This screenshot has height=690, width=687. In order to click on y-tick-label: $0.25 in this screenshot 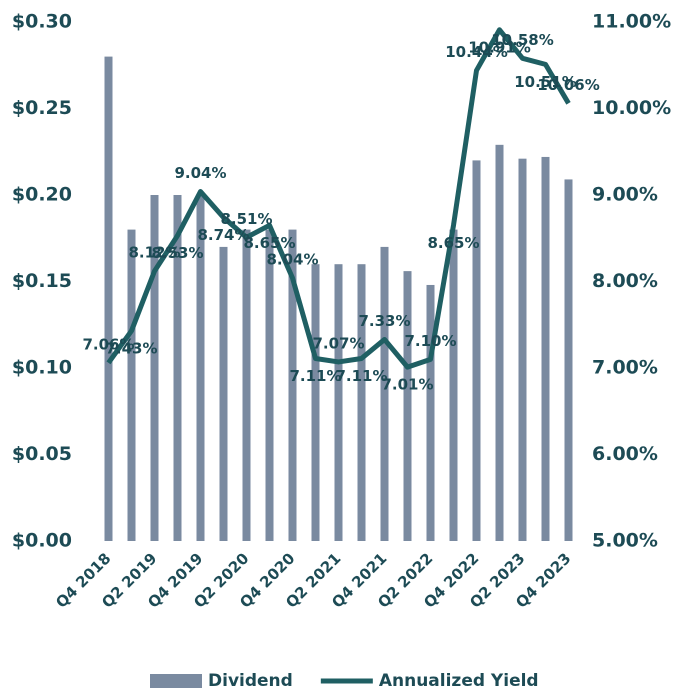, I will do `click(42, 108)`.